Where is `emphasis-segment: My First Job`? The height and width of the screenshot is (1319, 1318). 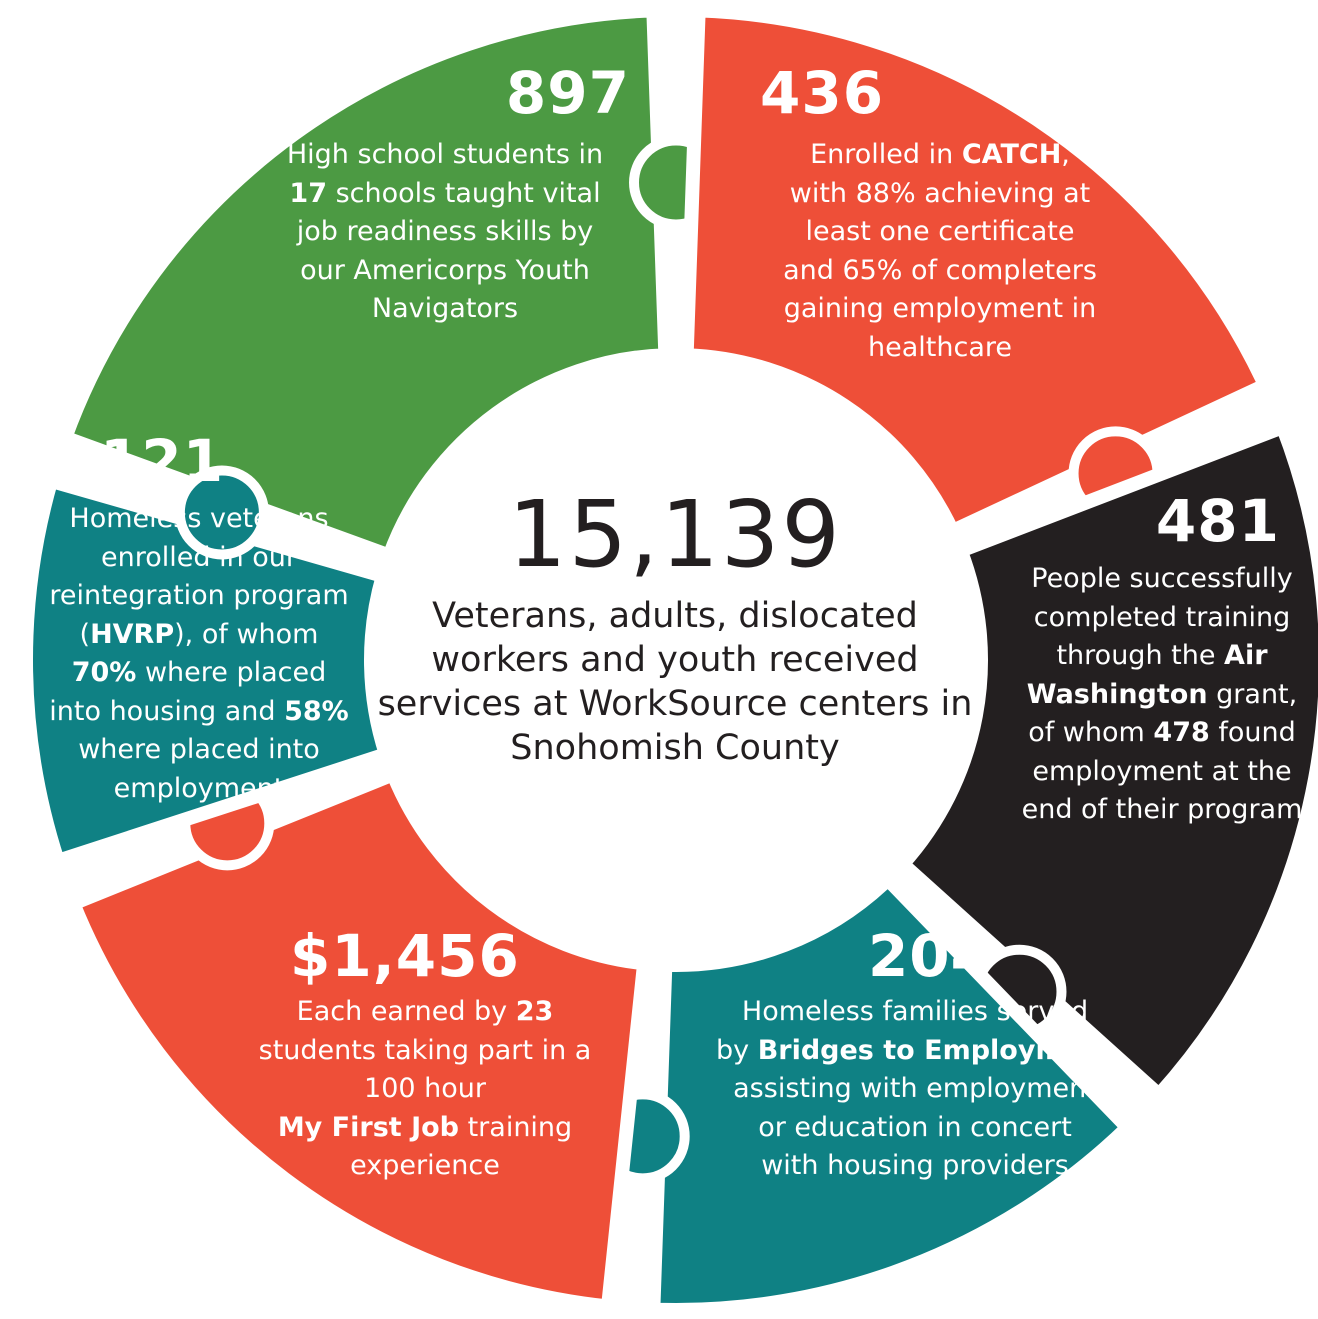
emphasis-segment: My First Job is located at coordinates (368, 1127).